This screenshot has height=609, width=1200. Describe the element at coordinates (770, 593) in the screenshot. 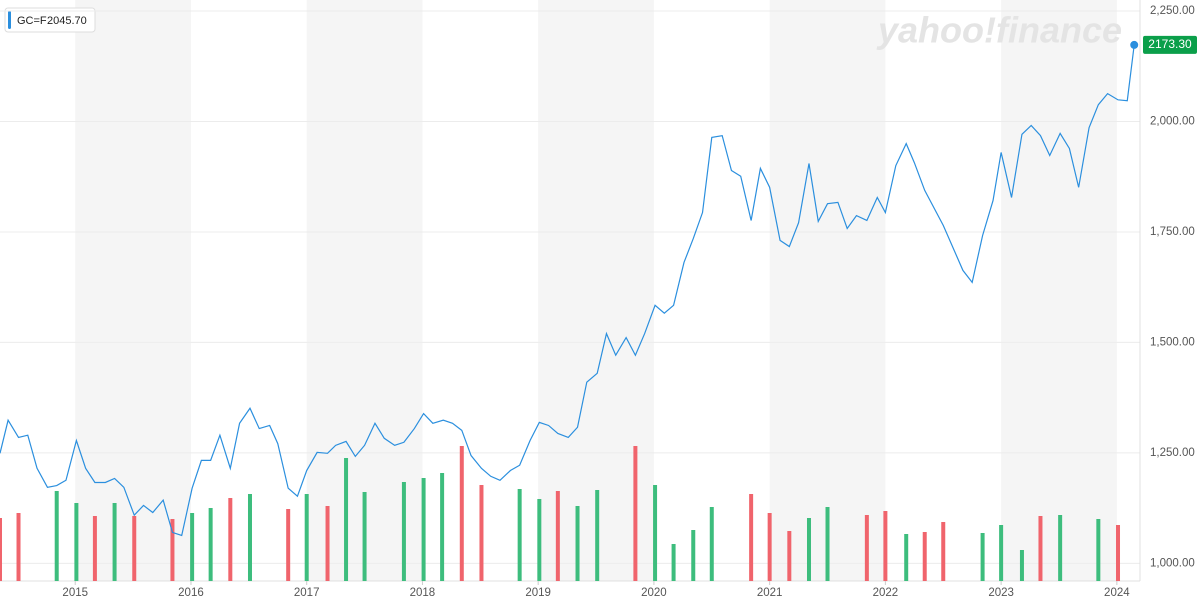

I see `x-tick-label: 2021` at that location.